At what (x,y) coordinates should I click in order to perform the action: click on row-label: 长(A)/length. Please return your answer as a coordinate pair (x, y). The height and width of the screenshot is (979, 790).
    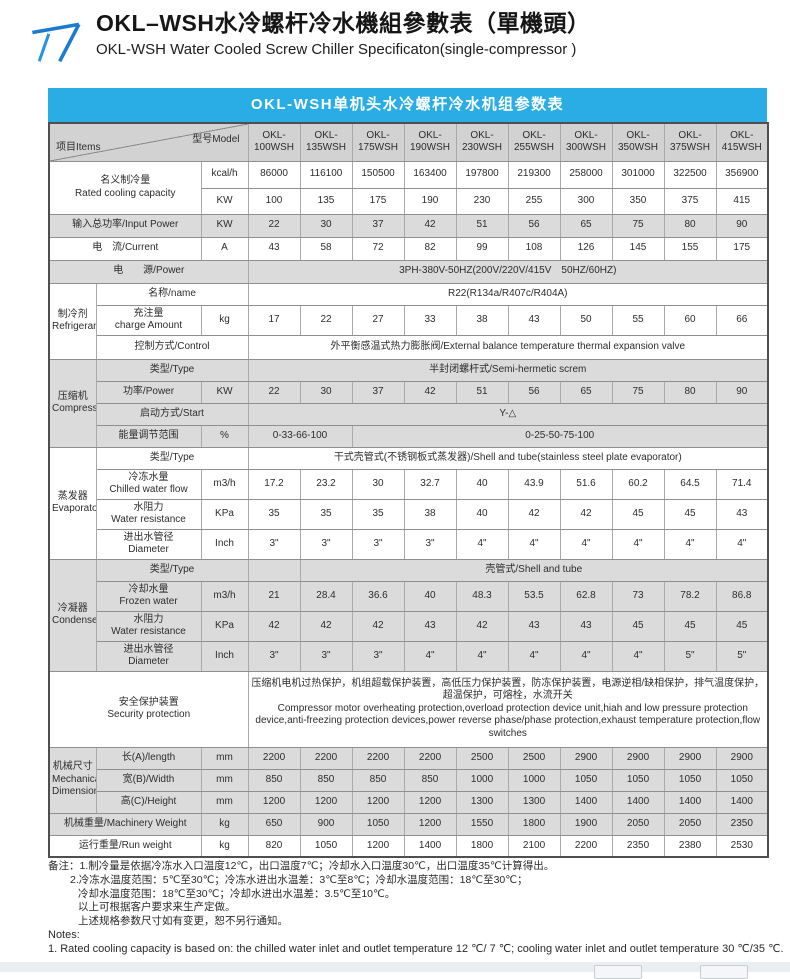
    Looking at the image, I should click on (148, 758).